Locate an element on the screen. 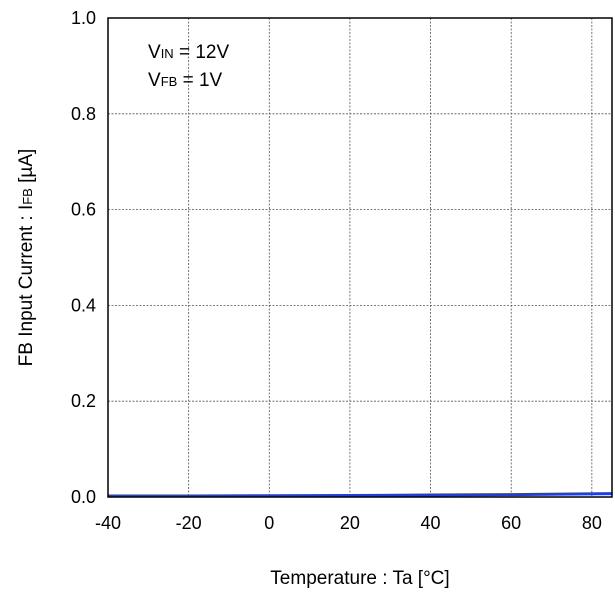 This screenshot has height=593, width=615. annotation-vin: VIN = 12V is located at coordinates (188, 52).